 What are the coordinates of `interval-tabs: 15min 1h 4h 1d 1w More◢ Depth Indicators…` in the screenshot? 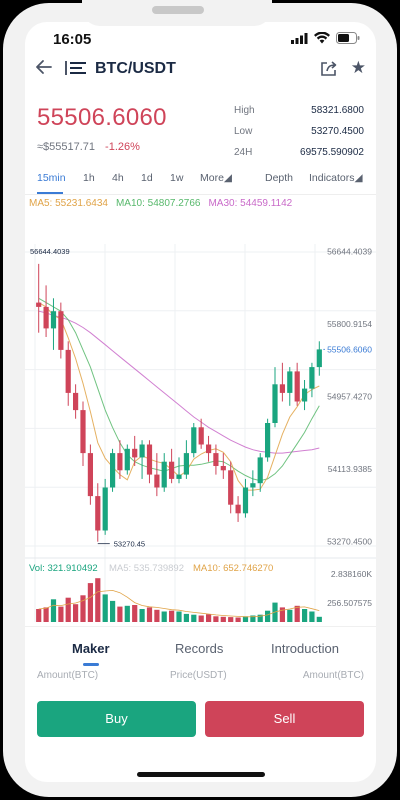 It's located at (200, 180).